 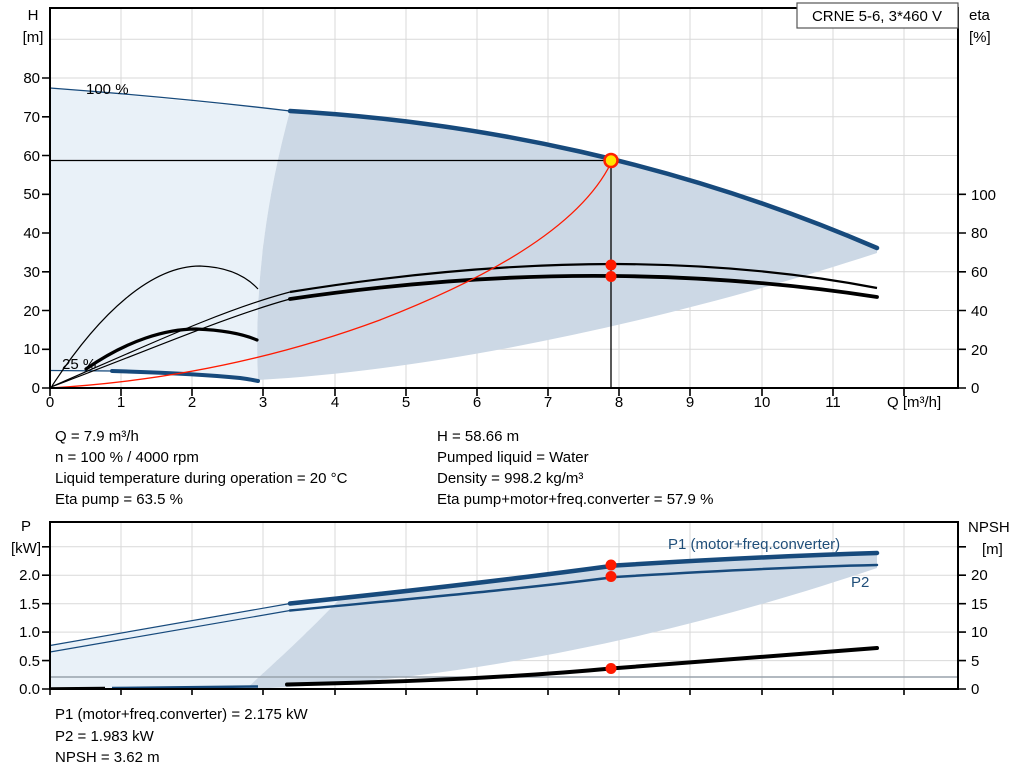 I want to click on svg-text: 0.0, so click(x=29, y=689).